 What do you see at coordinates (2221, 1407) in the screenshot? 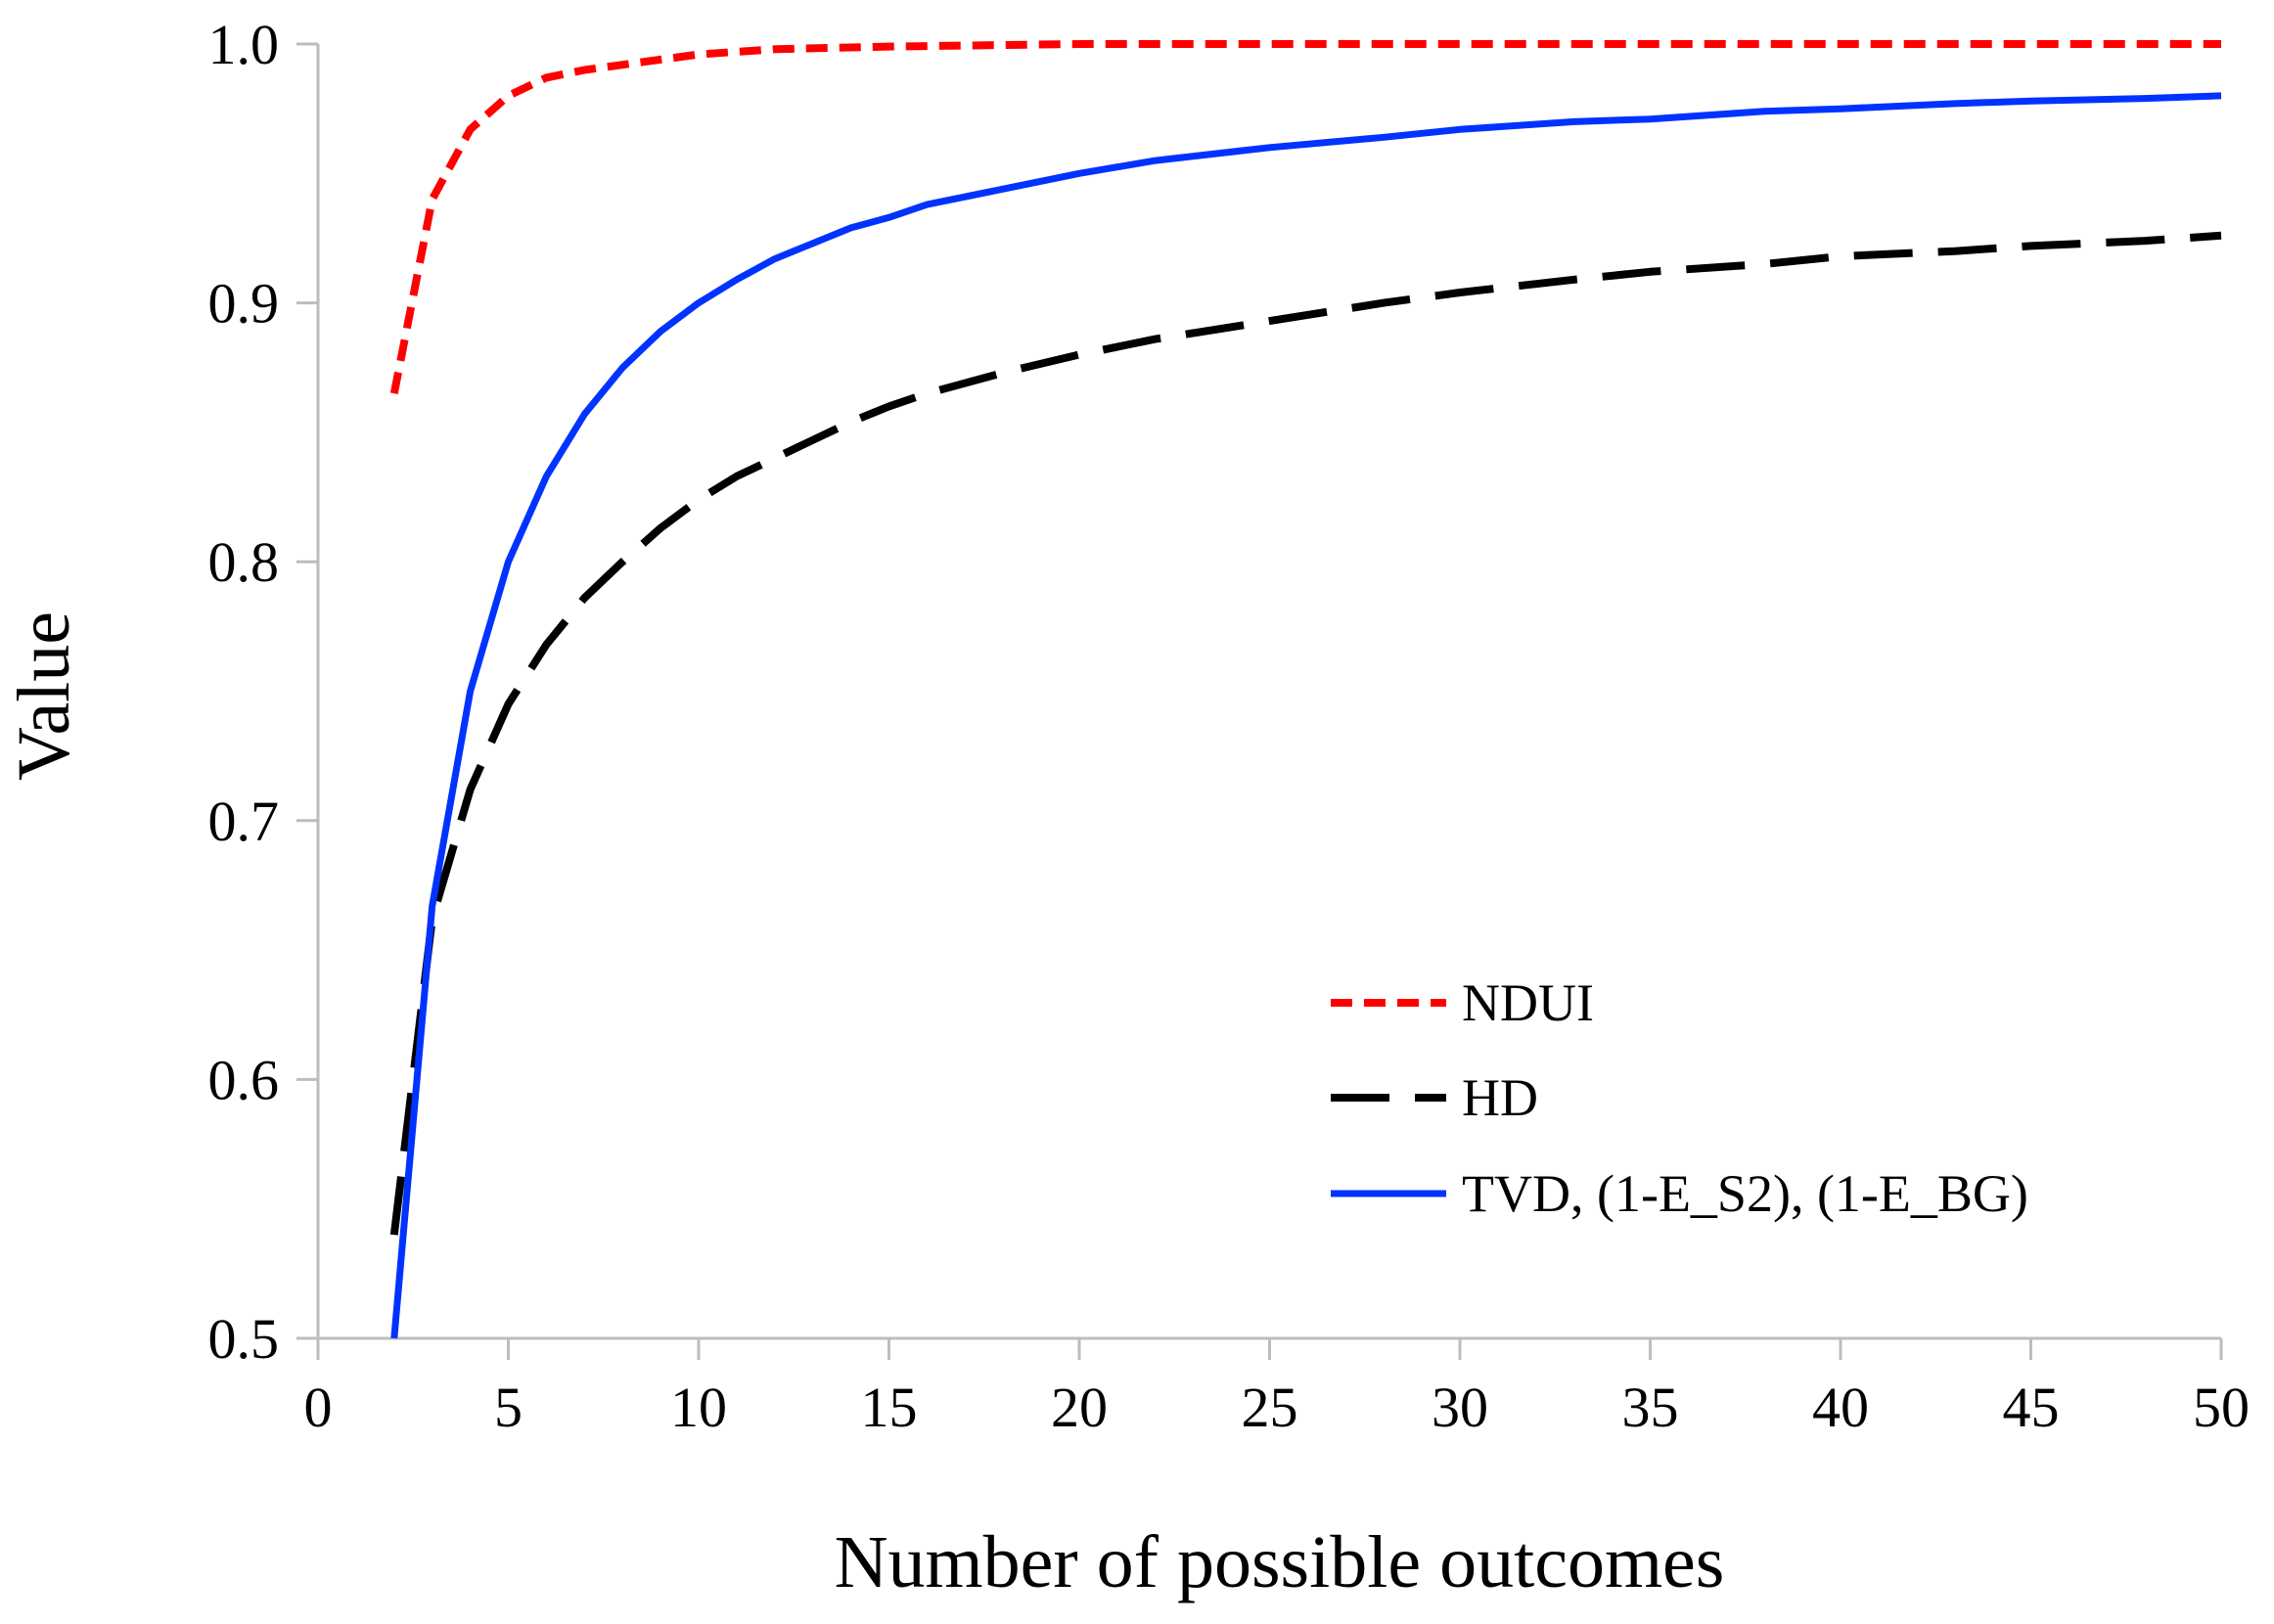
I see `x-tick-label: 50` at bounding box center [2221, 1407].